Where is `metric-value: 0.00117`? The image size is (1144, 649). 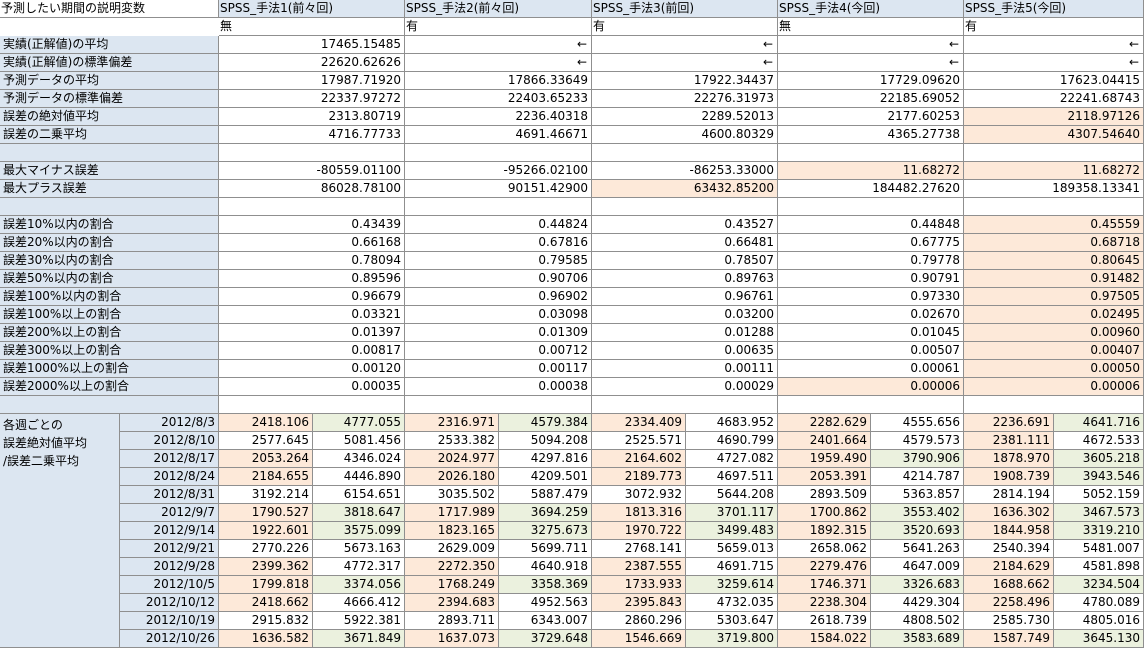 metric-value: 0.00117 is located at coordinates (498, 369).